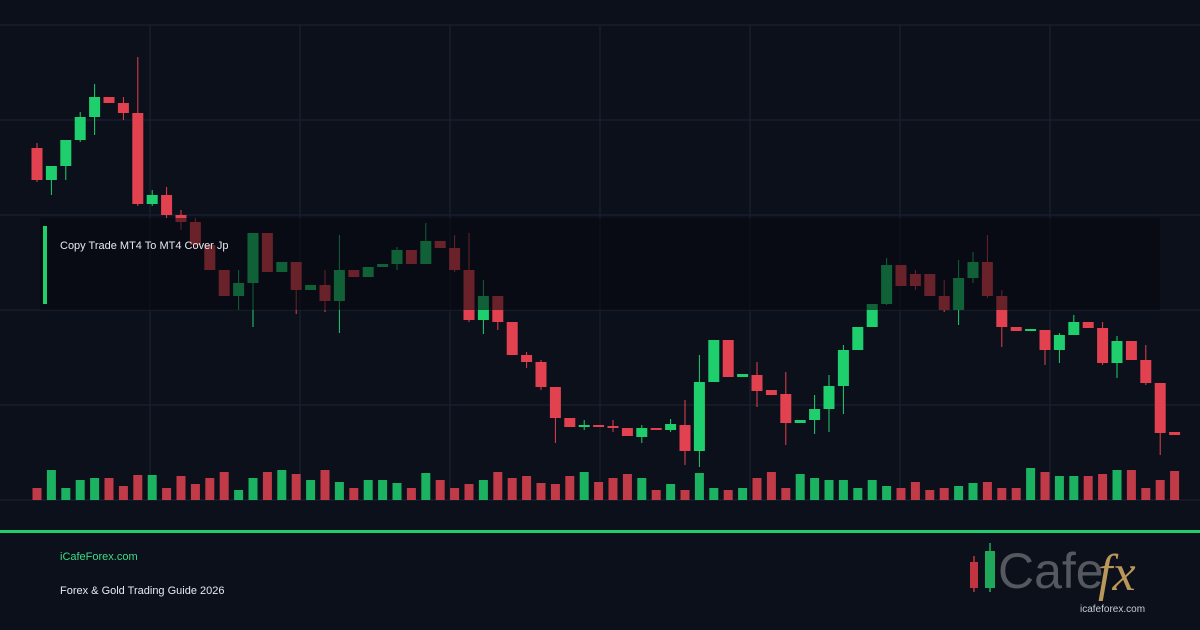 The width and height of the screenshot is (1200, 630). Describe the element at coordinates (144, 246) in the screenshot. I see `caption: Copy Trade MT4 To MT4 Cover Jp` at that location.